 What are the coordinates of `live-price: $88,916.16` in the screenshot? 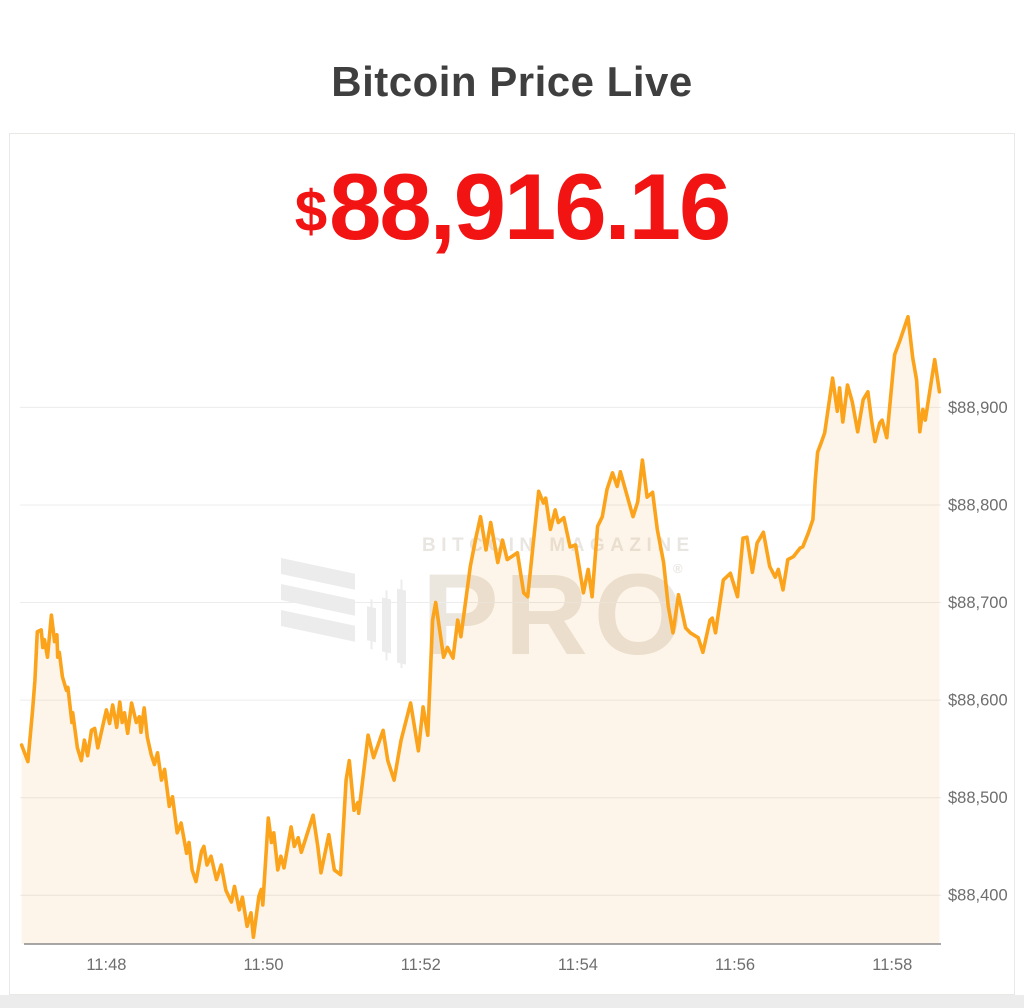 It's located at (512, 207).